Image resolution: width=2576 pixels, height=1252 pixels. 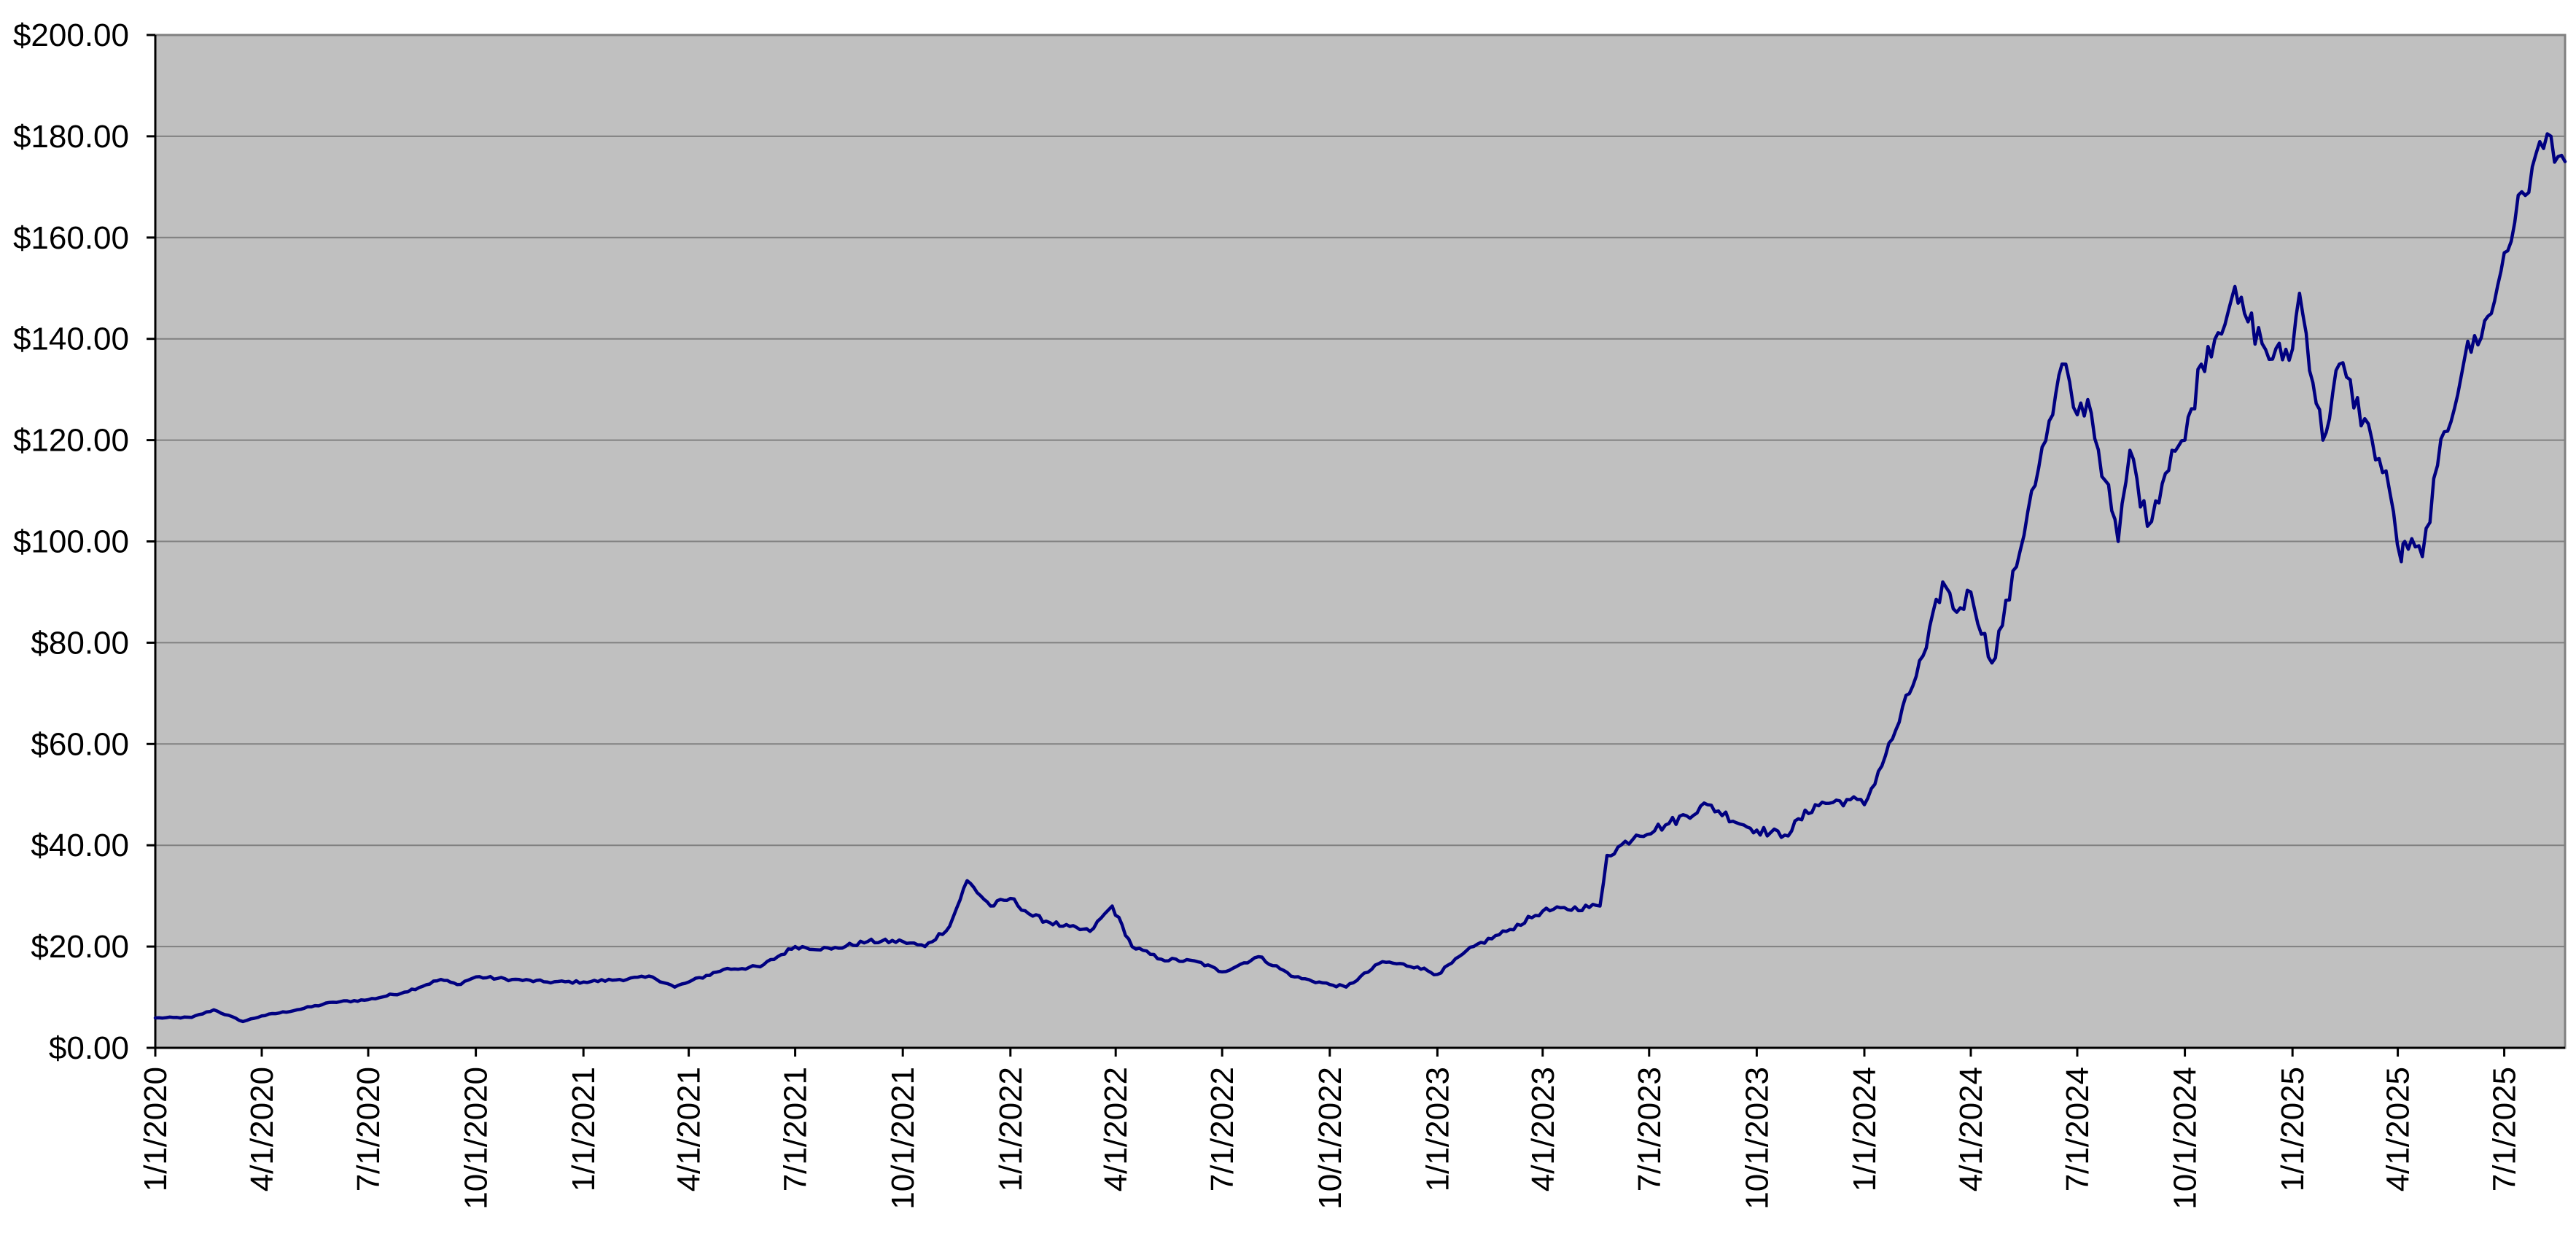 What do you see at coordinates (80, 845) in the screenshot?
I see `y-tick-label: $40.00` at bounding box center [80, 845].